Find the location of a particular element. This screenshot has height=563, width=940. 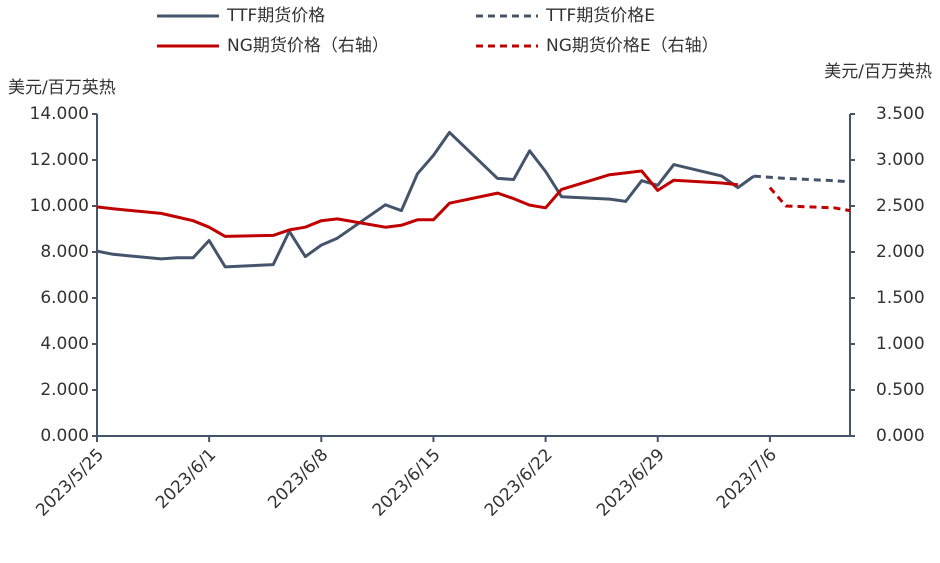

y2-tick-label: 1.500 is located at coordinates (900, 298).